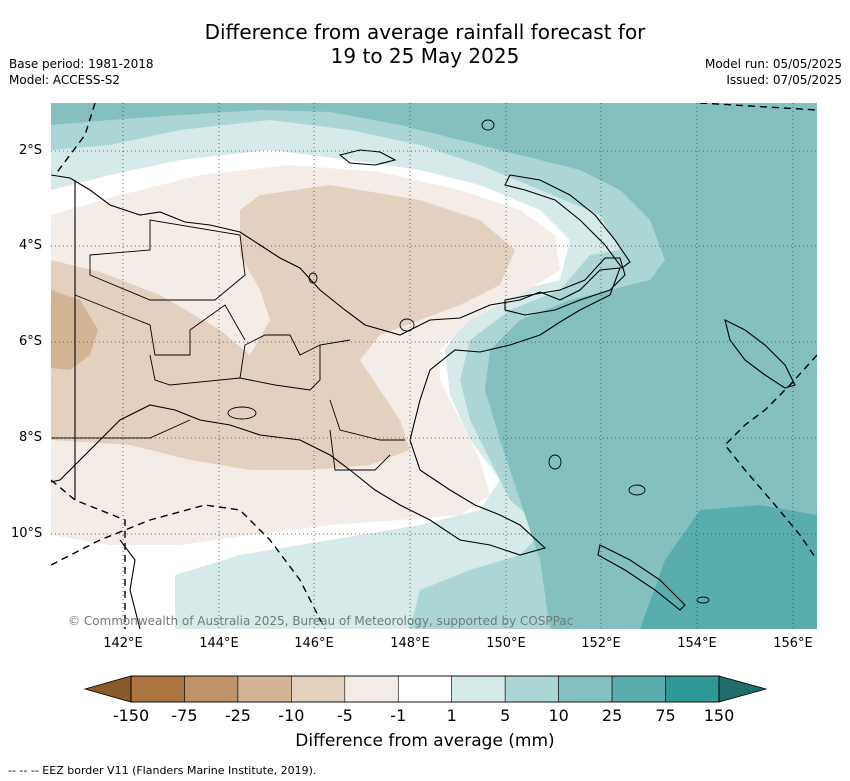 This screenshot has height=781, width=850. Describe the element at coordinates (314, 643) in the screenshot. I see `lon-label-146e: 146°E` at that location.